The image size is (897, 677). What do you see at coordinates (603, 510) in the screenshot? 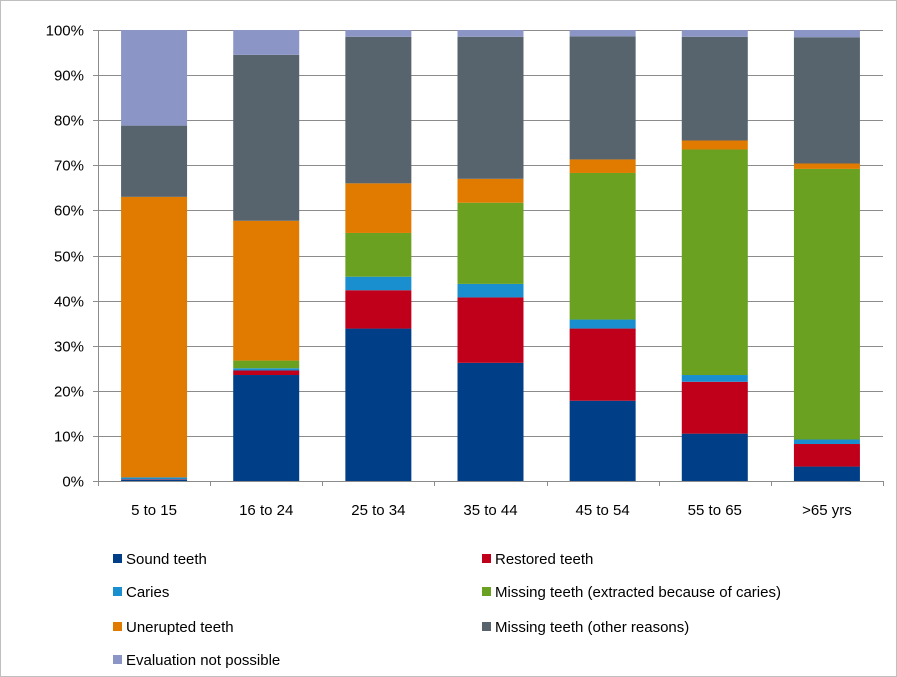
I see `x-tick-label: 45 to 54` at bounding box center [603, 510].